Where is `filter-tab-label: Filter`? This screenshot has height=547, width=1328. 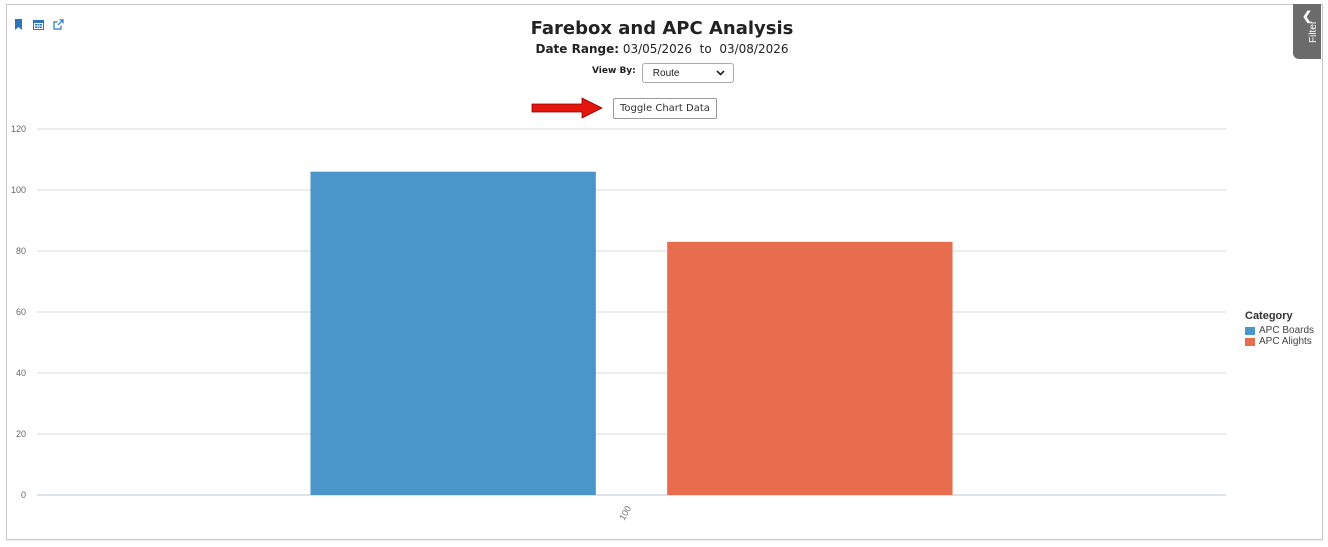
filter-tab-label: Filter is located at coordinates (1313, 31).